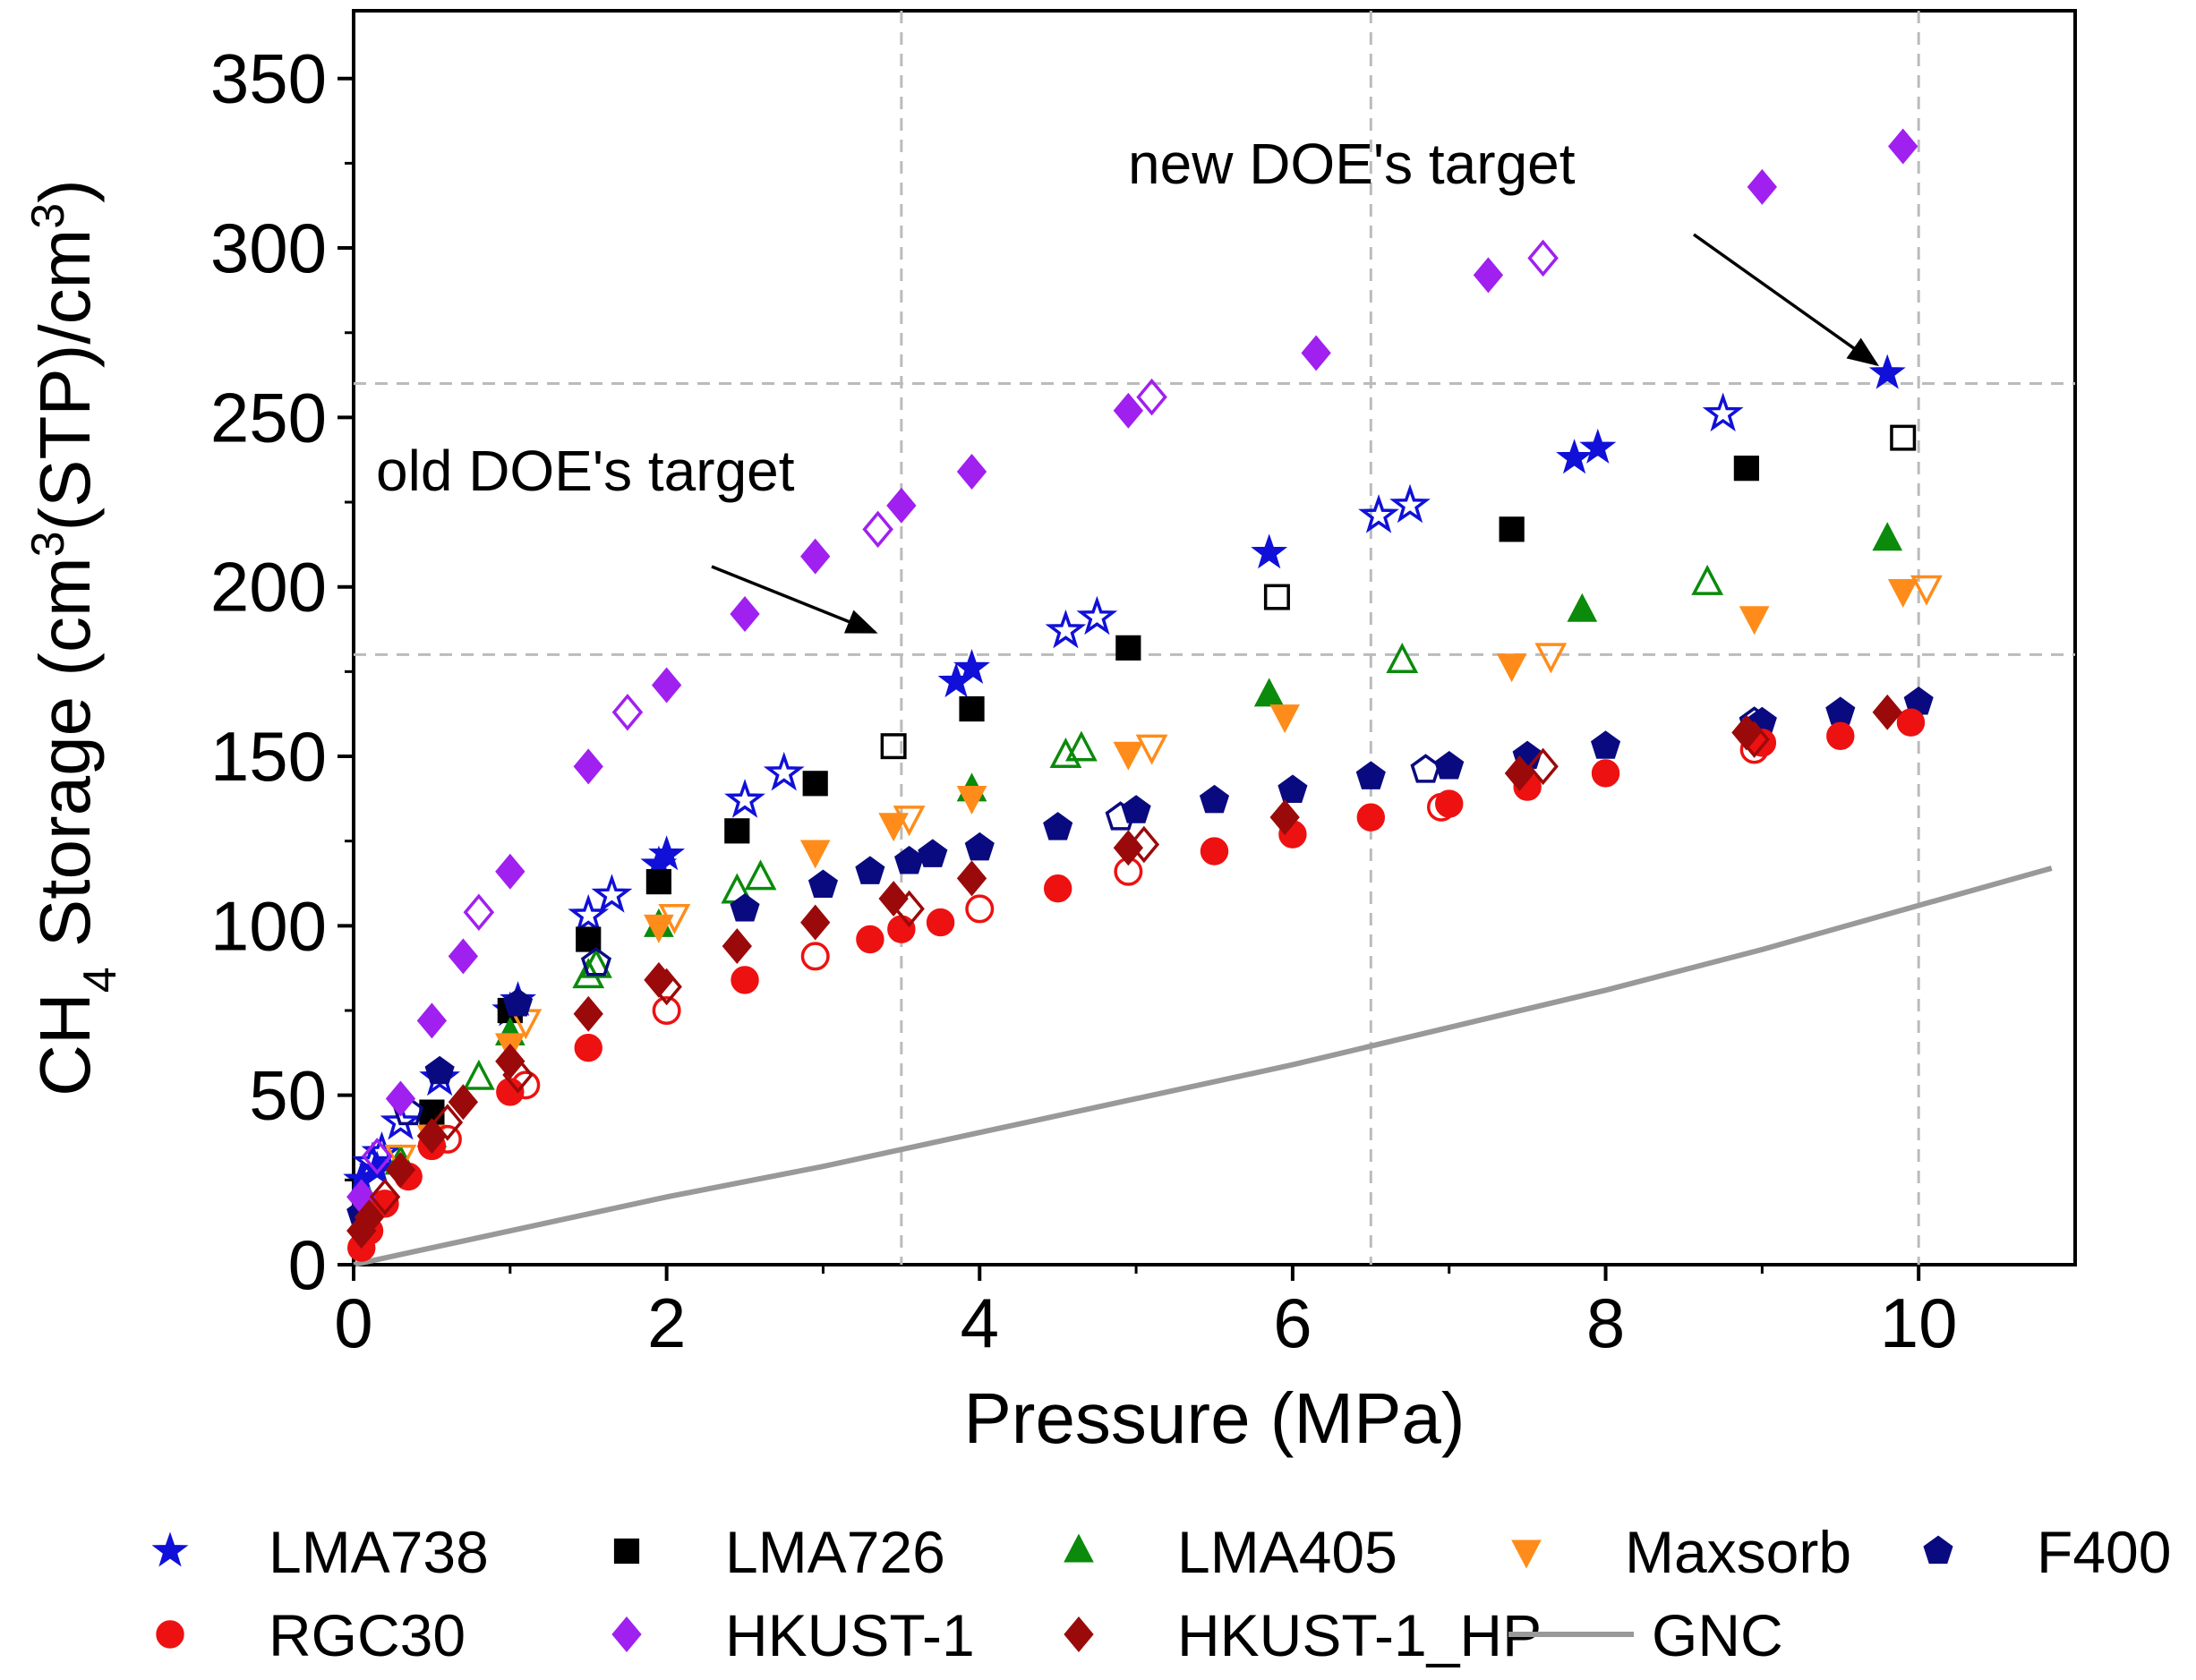 The width and height of the screenshot is (2196, 1680). Describe the element at coordinates (1919, 1322) in the screenshot. I see `x-tick-label: 10` at that location.